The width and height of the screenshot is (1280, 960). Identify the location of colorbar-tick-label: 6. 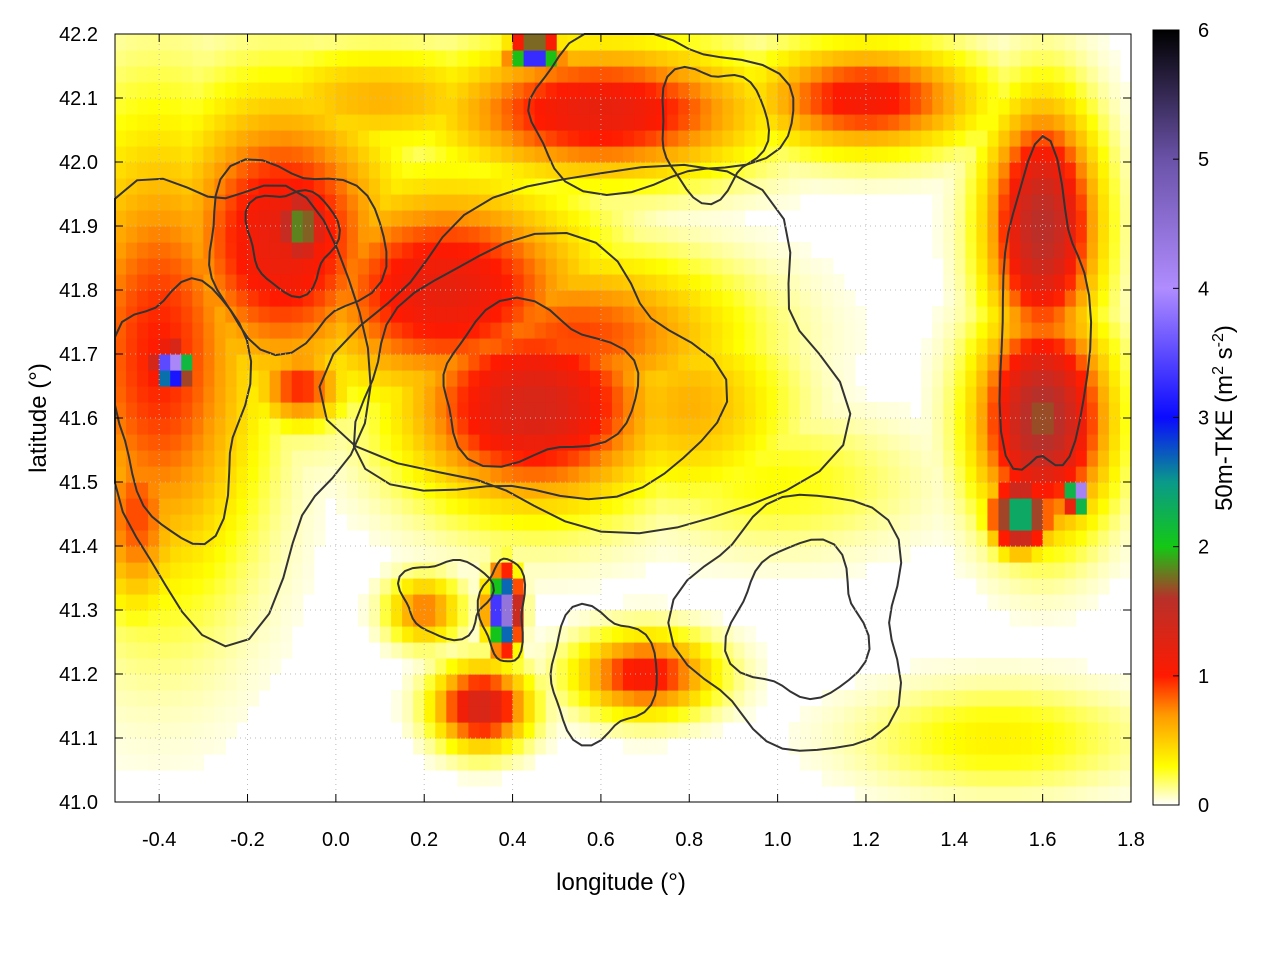
(1203, 31).